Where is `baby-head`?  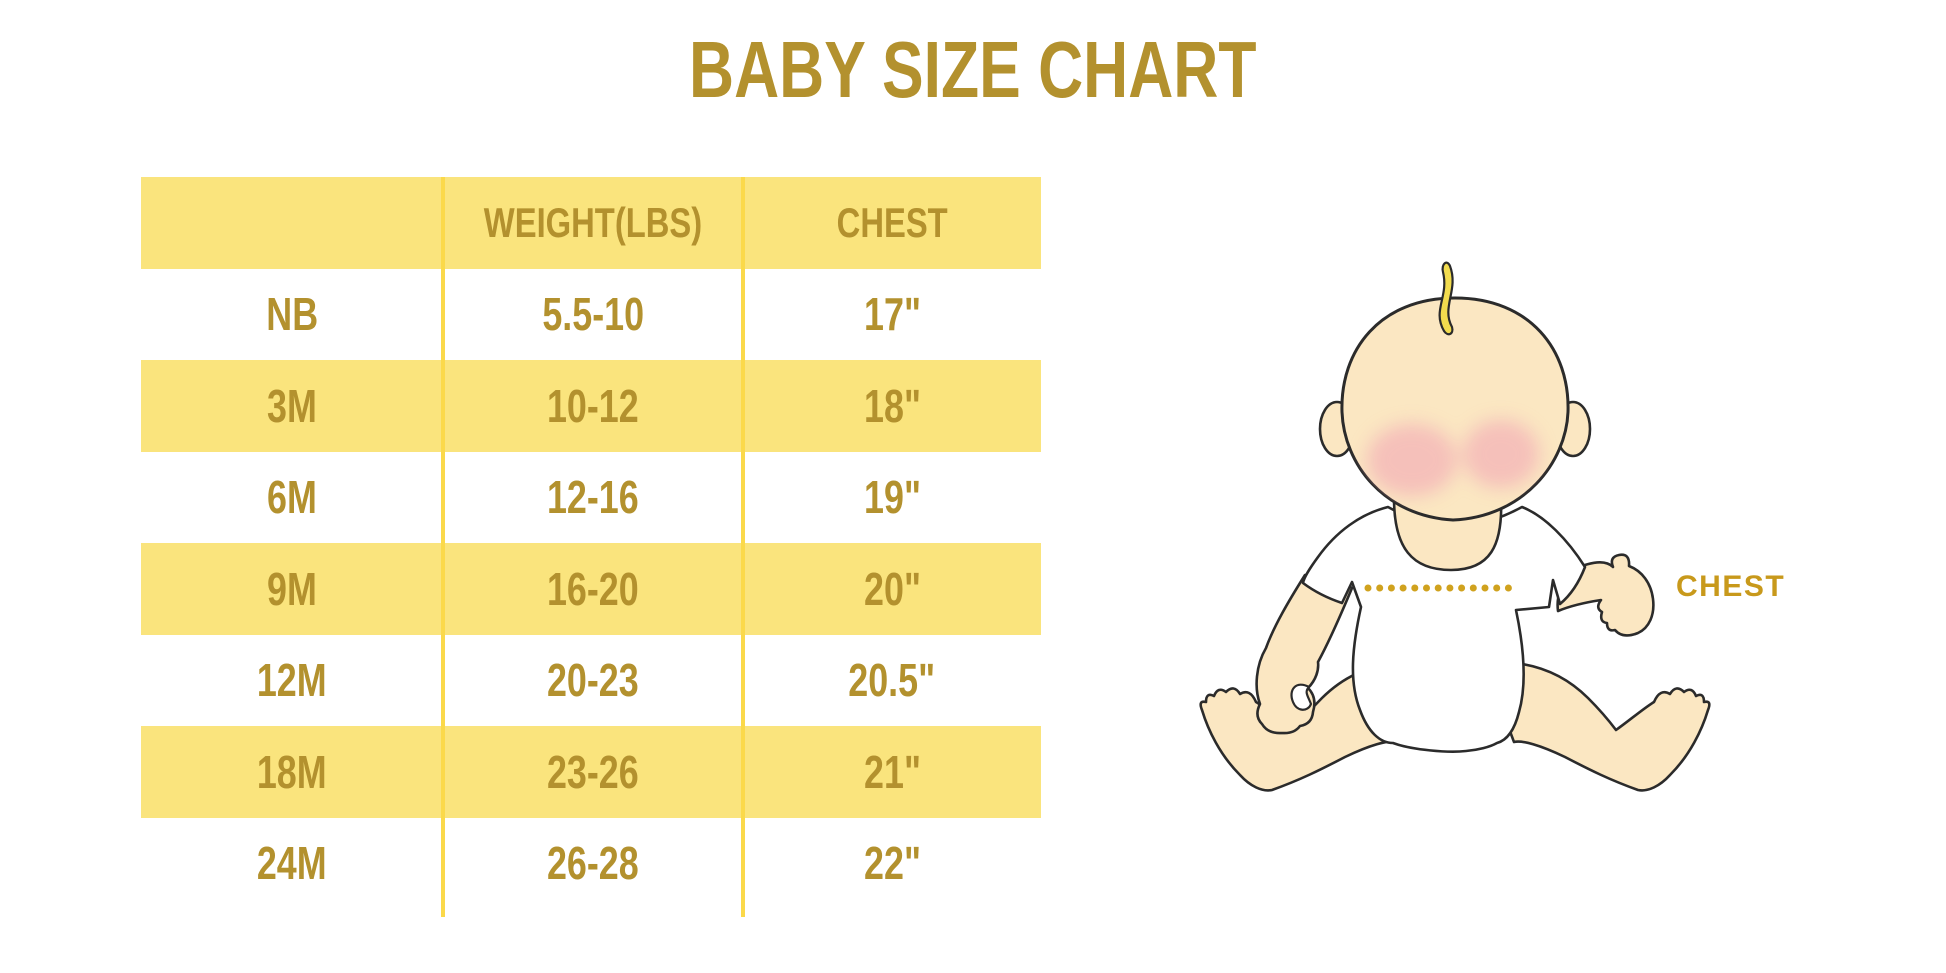 baby-head is located at coordinates (1455, 409).